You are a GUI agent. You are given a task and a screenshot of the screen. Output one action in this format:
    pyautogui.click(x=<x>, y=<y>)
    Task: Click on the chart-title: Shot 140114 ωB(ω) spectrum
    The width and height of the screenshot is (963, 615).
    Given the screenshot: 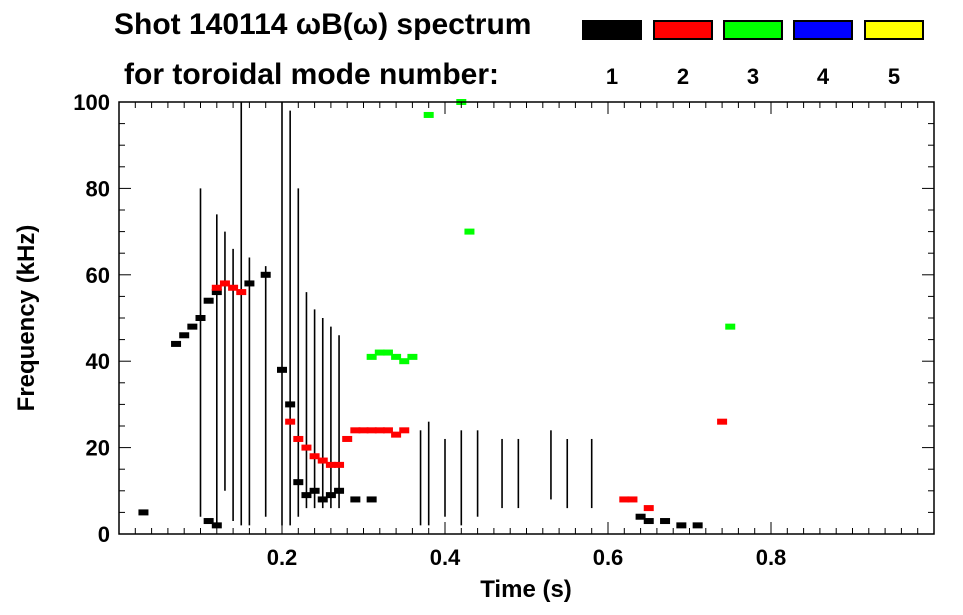 What is the action you would take?
    pyautogui.click(x=323, y=24)
    